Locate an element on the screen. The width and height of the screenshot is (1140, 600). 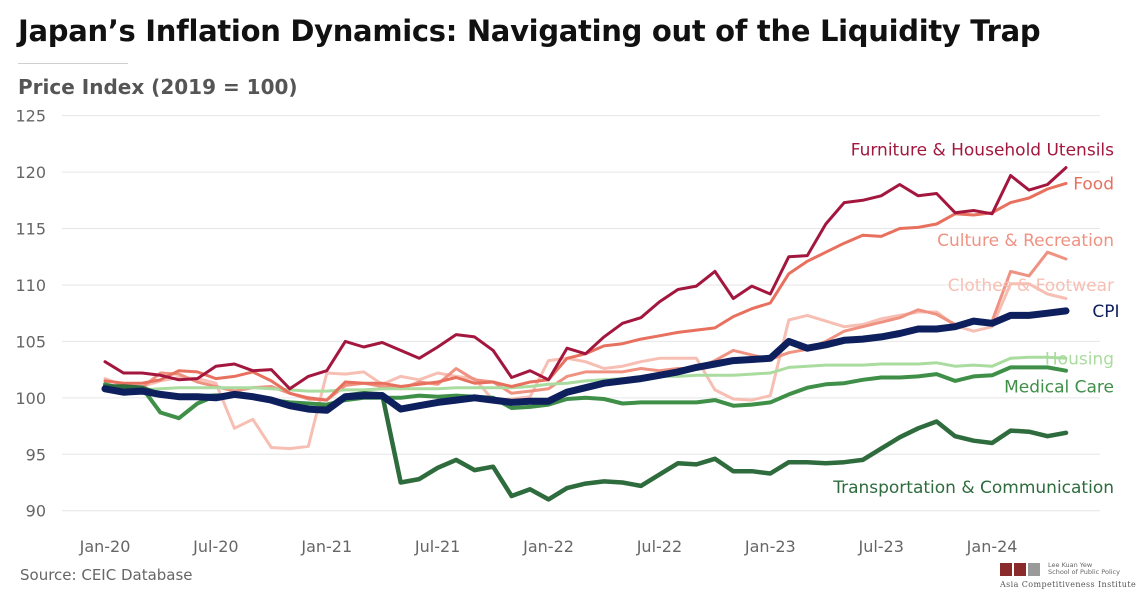
y-axis-title: Price Index (2019 = 100) is located at coordinates (158, 87).